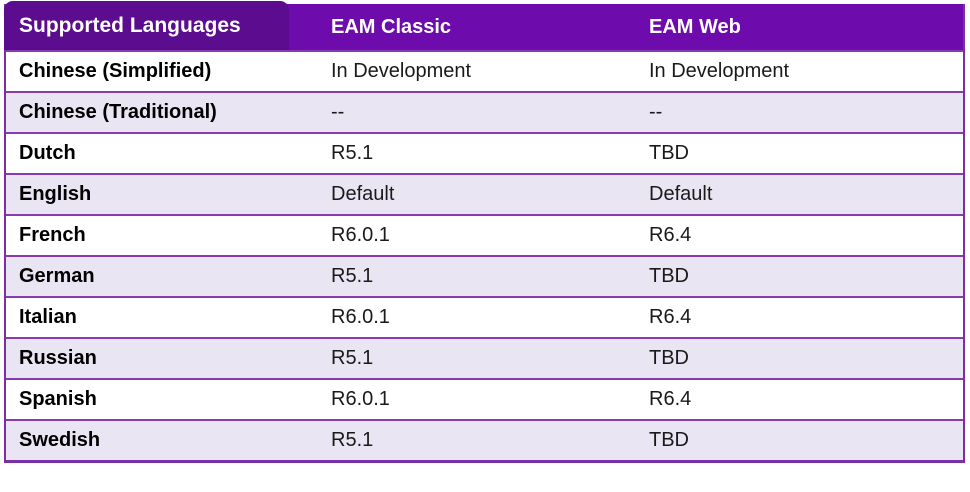 The width and height of the screenshot is (970, 492). I want to click on table-row: Swedish R5.1 TBD, so click(484, 439).